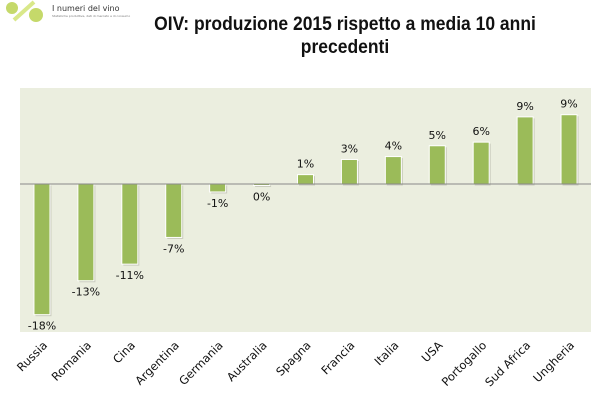 The width and height of the screenshot is (601, 409). I want to click on data-label: 3%, so click(349, 148).